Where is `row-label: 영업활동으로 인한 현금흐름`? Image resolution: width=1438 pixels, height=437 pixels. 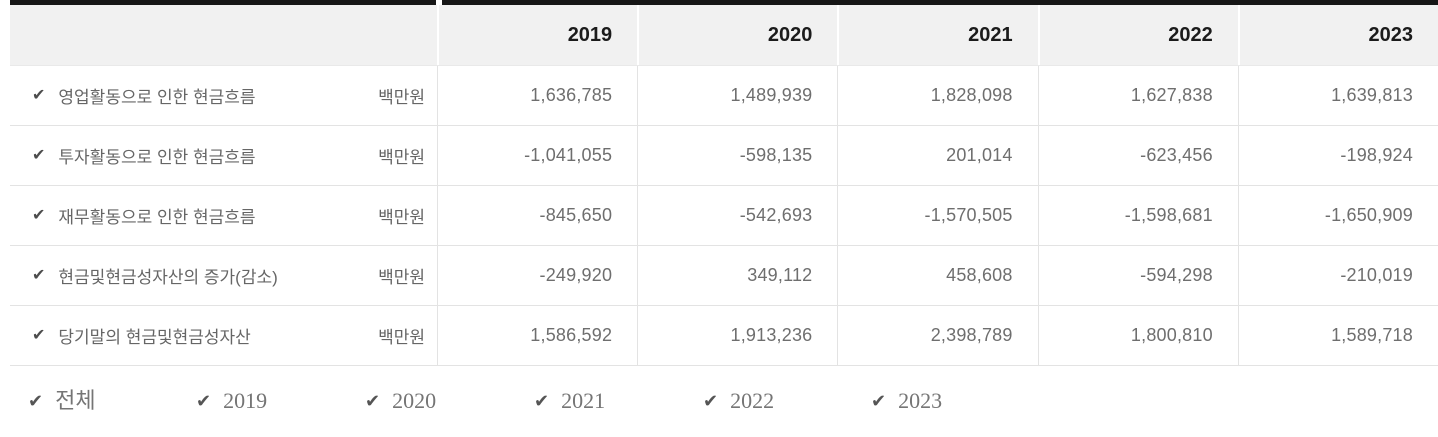 row-label: 영업활동으로 인한 현금흐름 is located at coordinates (157, 97).